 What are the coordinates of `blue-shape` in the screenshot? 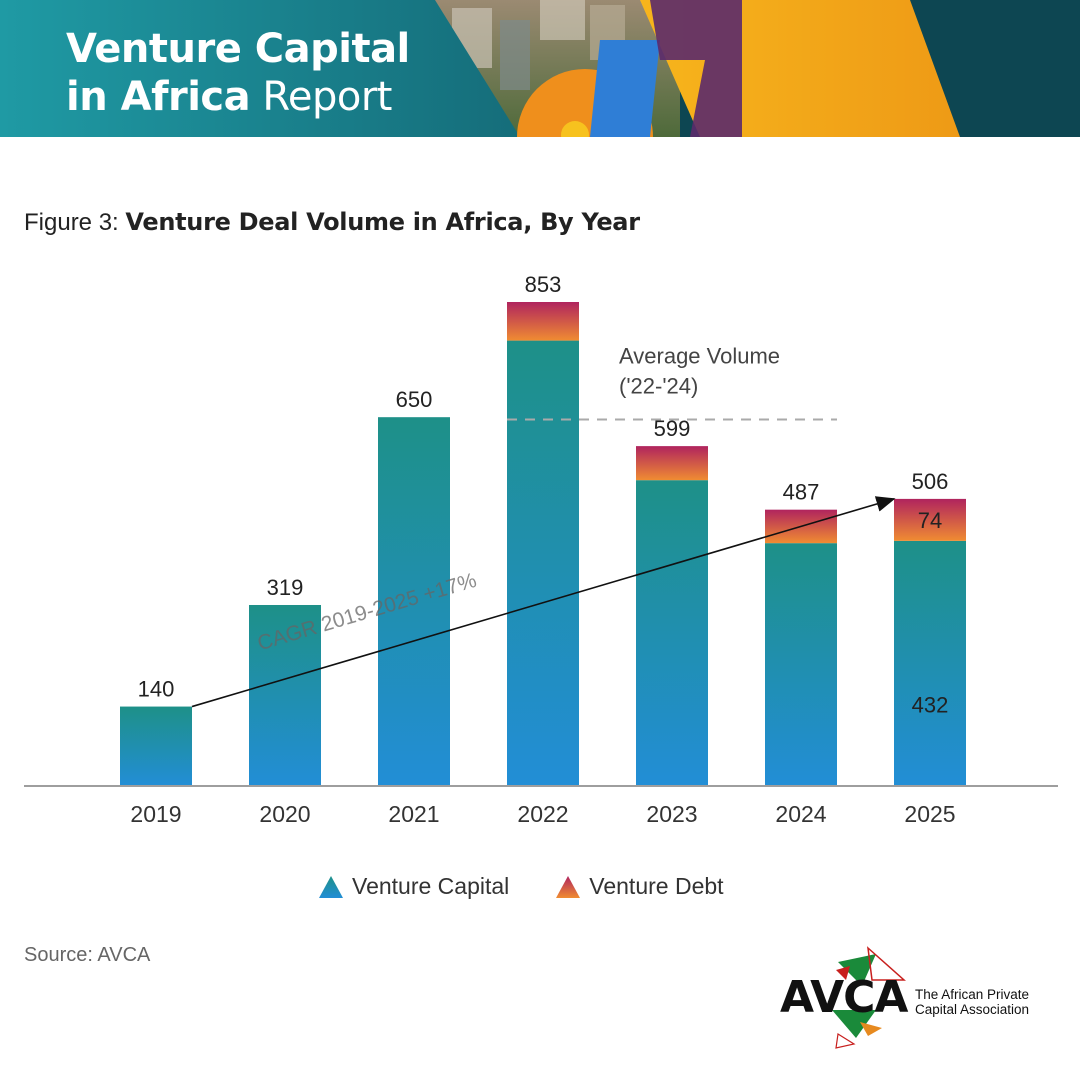 It's located at (625, 88).